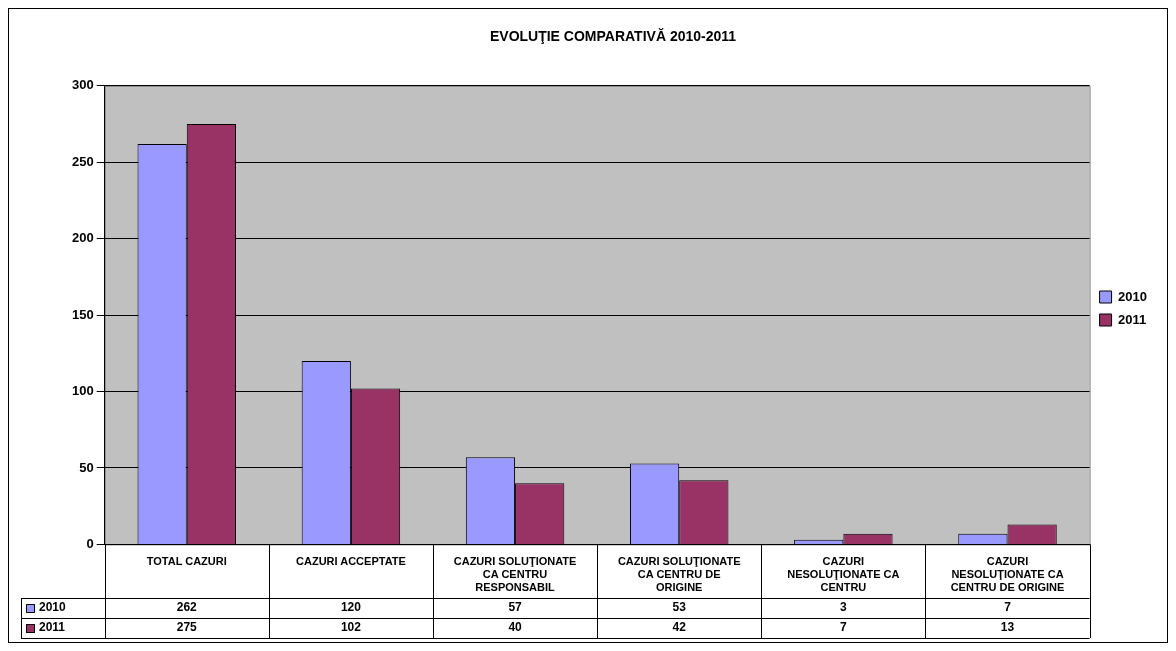 This screenshot has height=651, width=1176. Describe the element at coordinates (82, 161) in the screenshot. I see `y-tick-label: 250` at that location.